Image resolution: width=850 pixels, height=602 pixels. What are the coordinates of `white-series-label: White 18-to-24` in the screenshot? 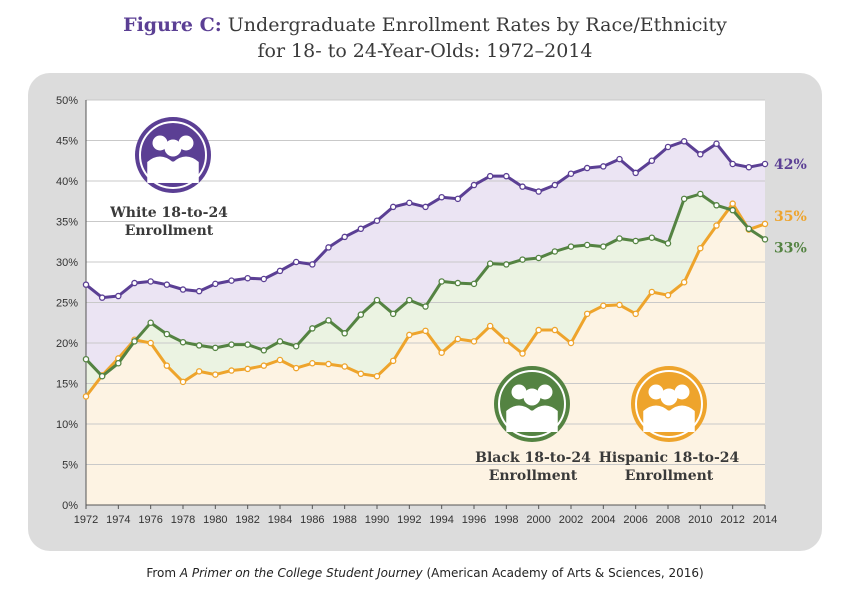 It's located at (168, 213).